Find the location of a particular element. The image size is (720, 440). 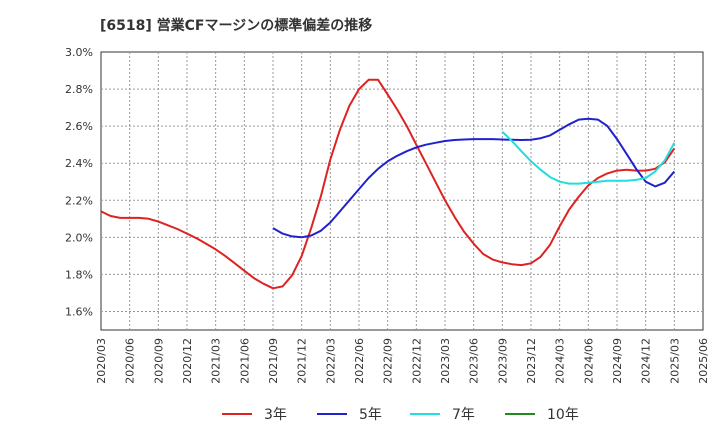

y-tick-label: 2.6% is located at coordinates (79, 126).